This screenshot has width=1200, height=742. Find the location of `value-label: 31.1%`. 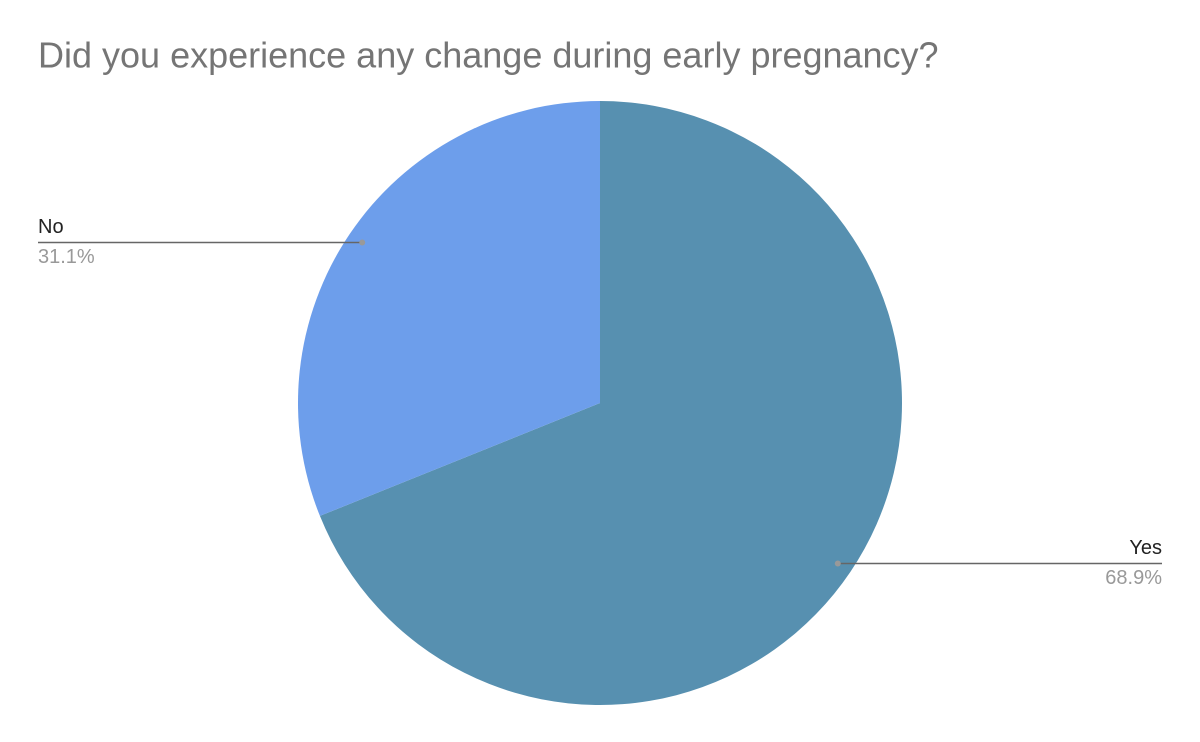

value-label: 31.1% is located at coordinates (66, 257).